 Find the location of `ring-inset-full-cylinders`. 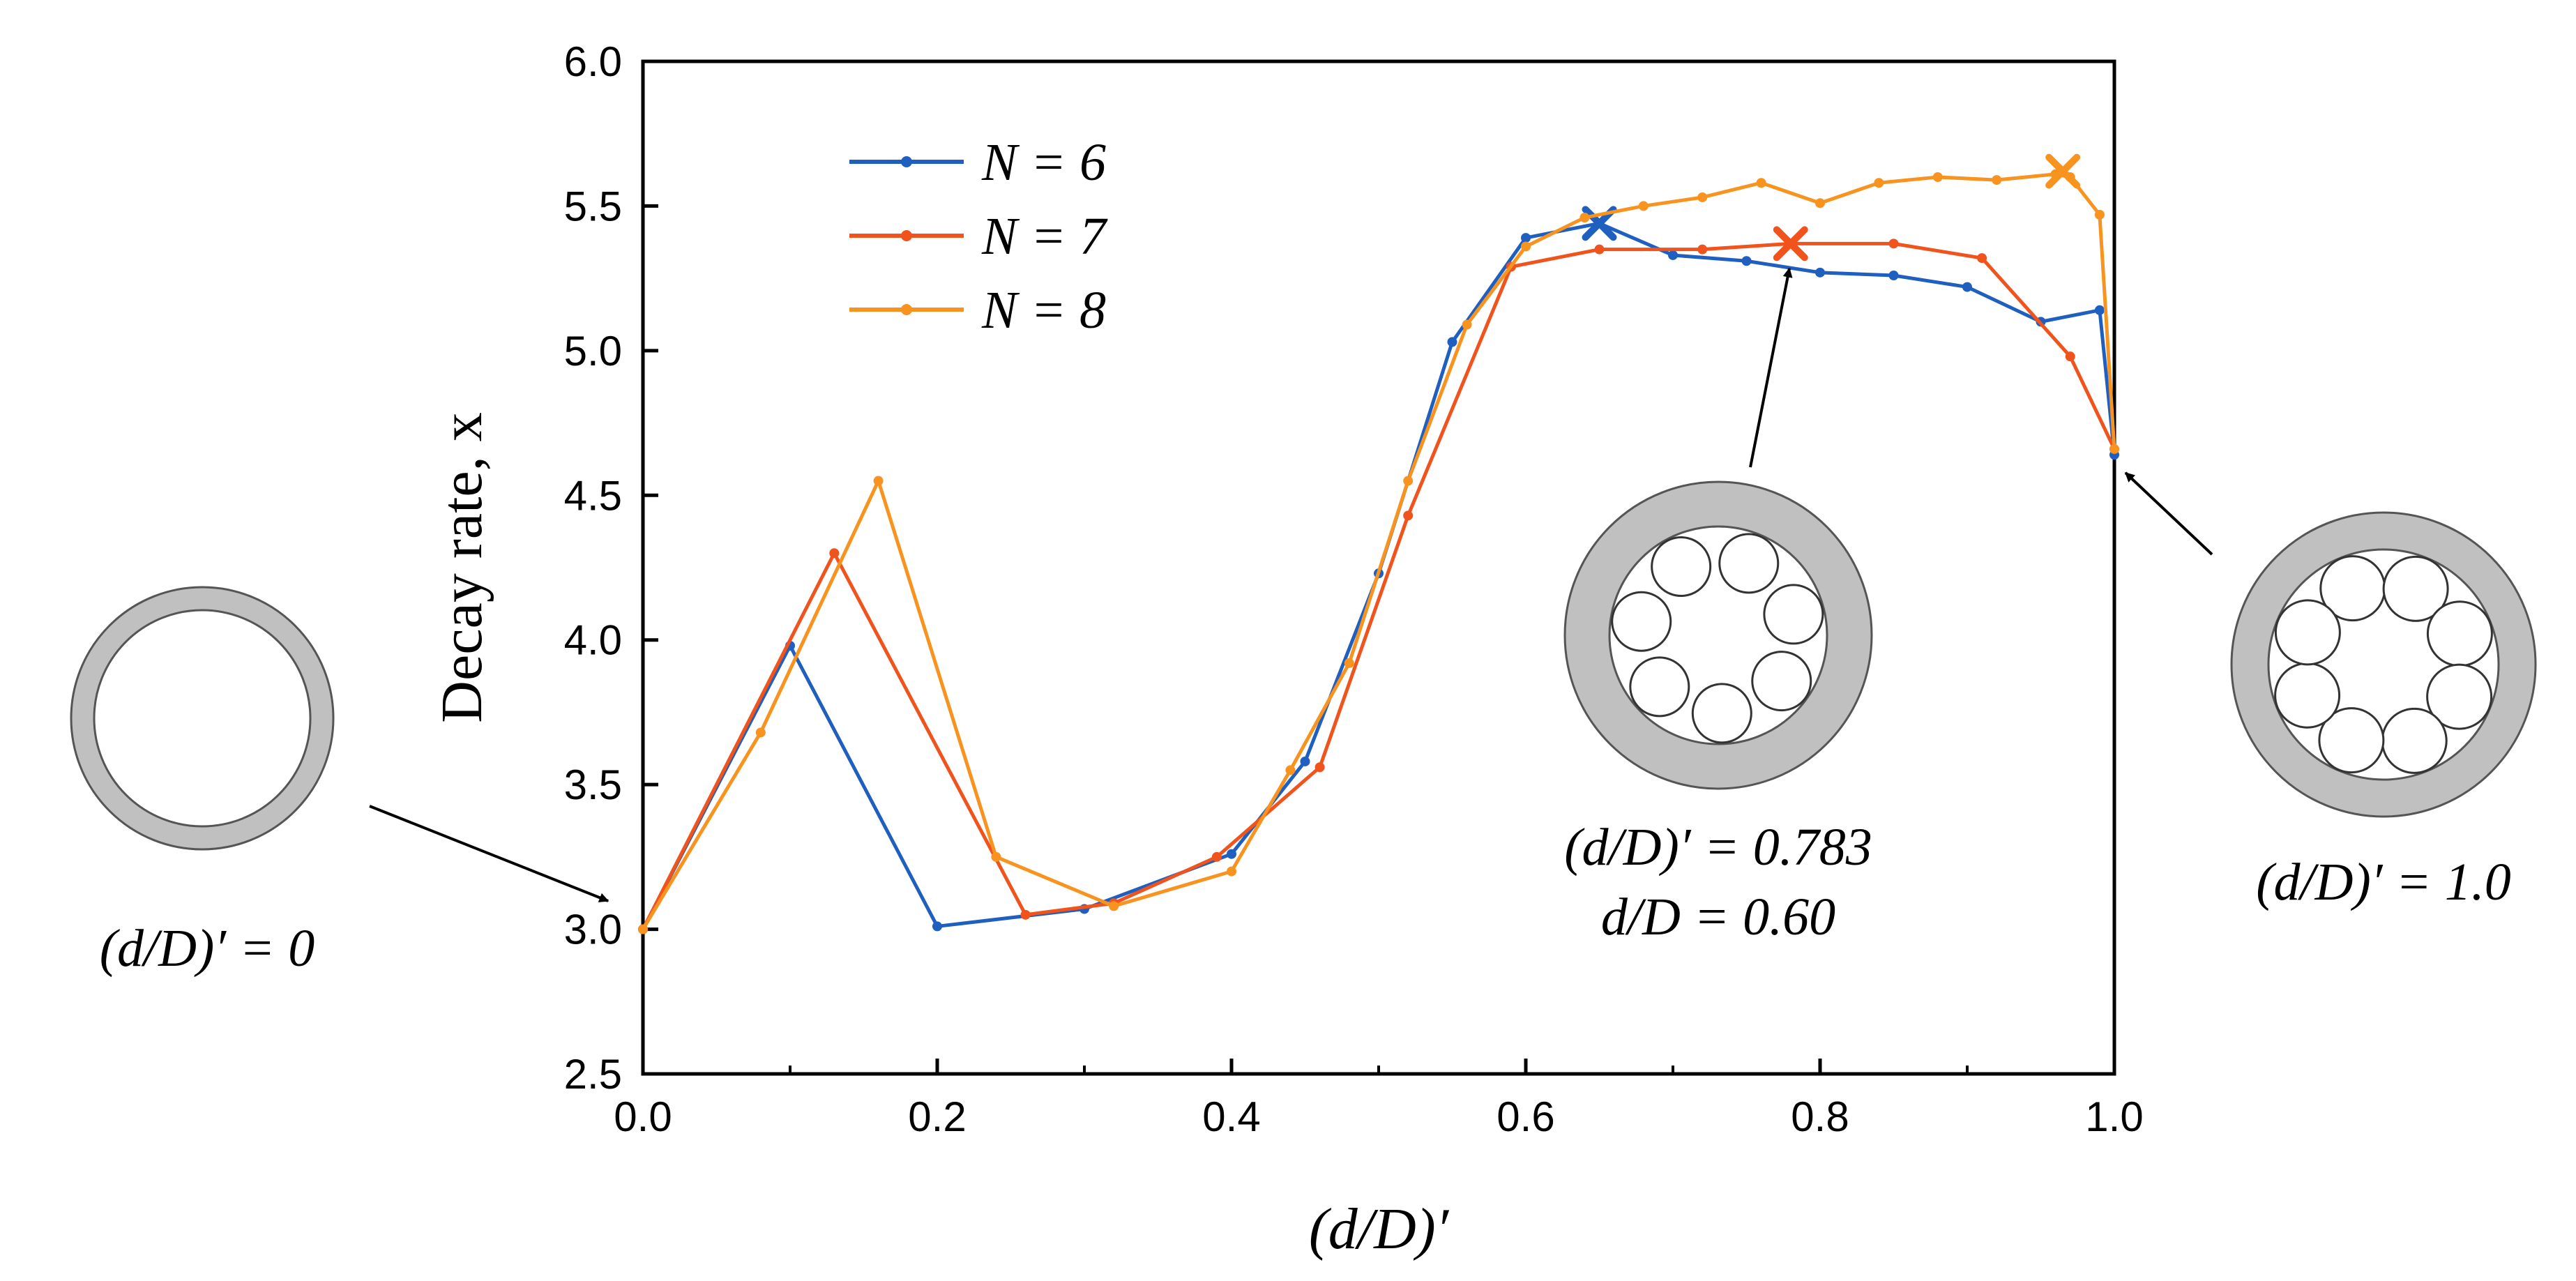

ring-inset-full-cylinders is located at coordinates (2383, 664).